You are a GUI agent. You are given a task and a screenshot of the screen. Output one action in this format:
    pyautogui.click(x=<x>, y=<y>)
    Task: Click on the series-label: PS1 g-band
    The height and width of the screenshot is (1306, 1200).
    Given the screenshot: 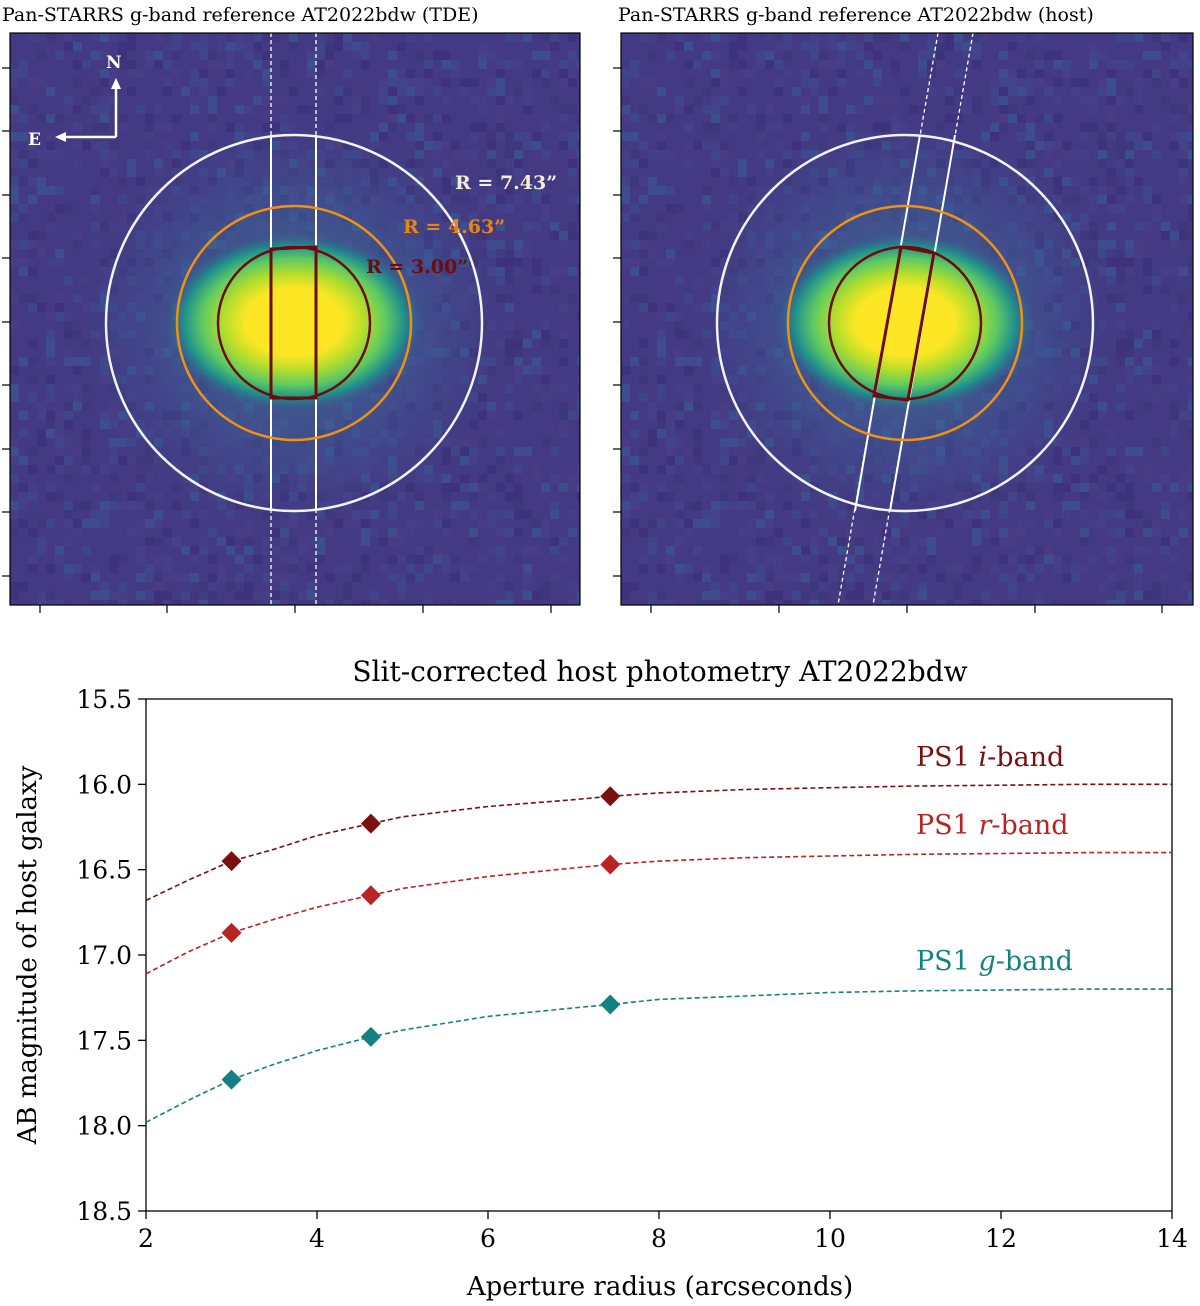 What is the action you would take?
    pyautogui.click(x=994, y=961)
    